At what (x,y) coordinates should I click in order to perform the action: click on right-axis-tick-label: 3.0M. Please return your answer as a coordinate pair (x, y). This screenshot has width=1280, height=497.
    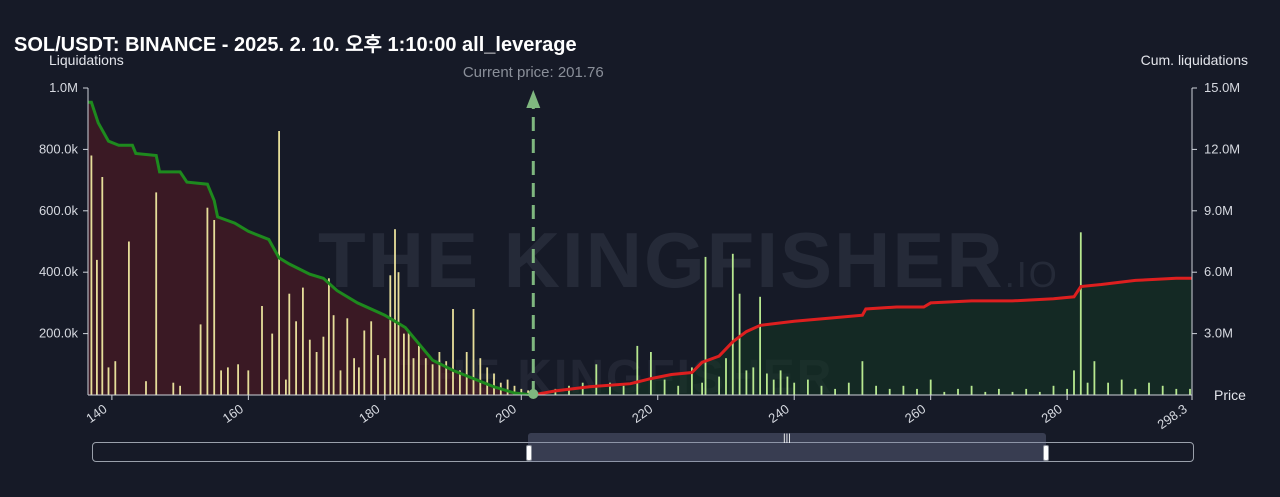
    Looking at the image, I should click on (1218, 333).